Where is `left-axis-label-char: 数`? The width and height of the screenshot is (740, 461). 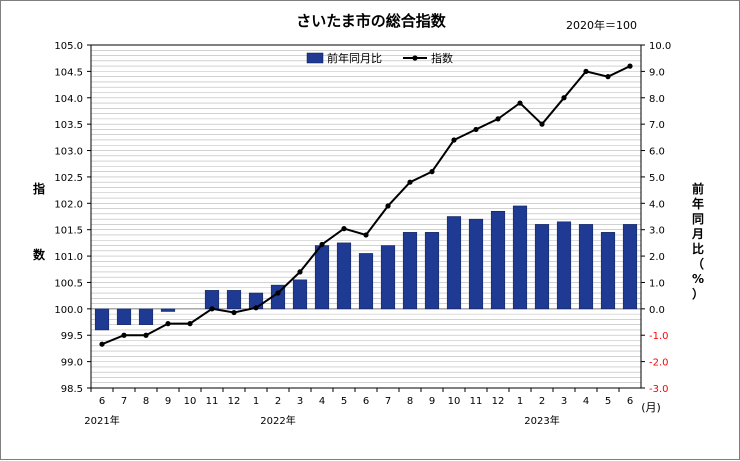 left-axis-label-char: 数 is located at coordinates (39, 254).